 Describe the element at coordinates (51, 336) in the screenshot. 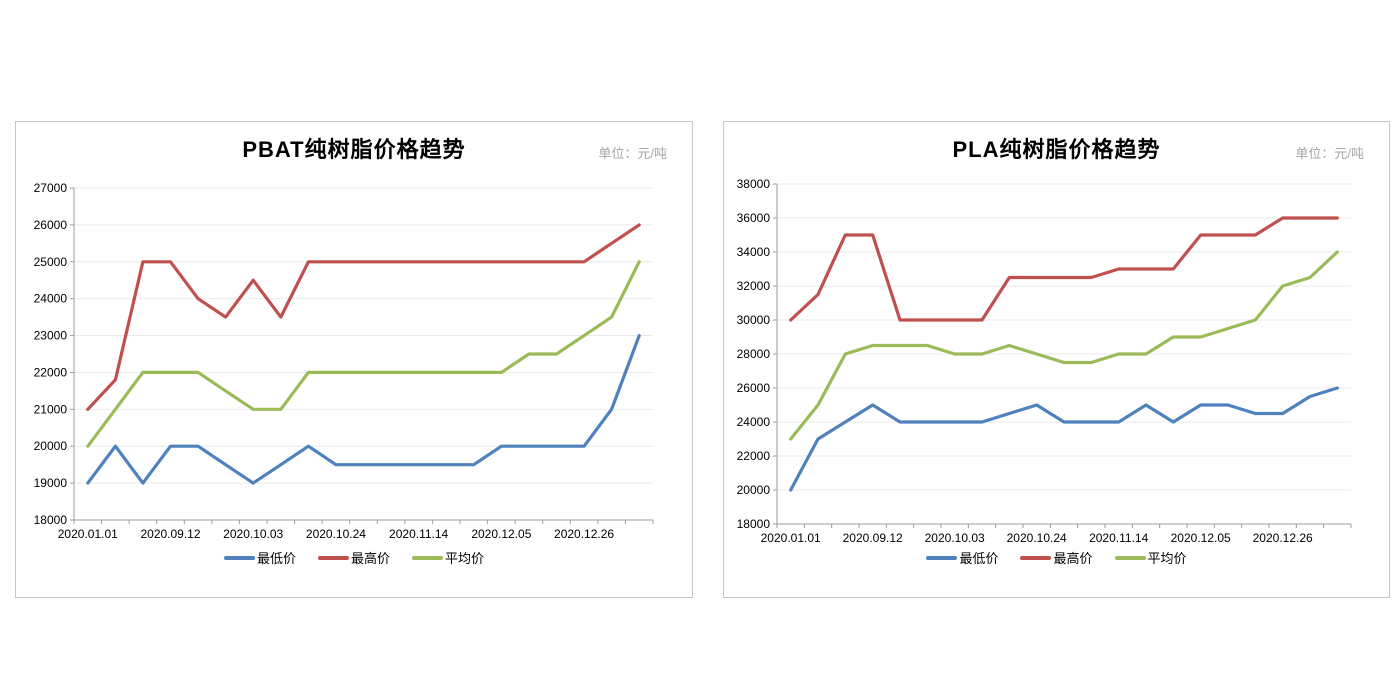

I see `y-tick-label: 23000` at that location.